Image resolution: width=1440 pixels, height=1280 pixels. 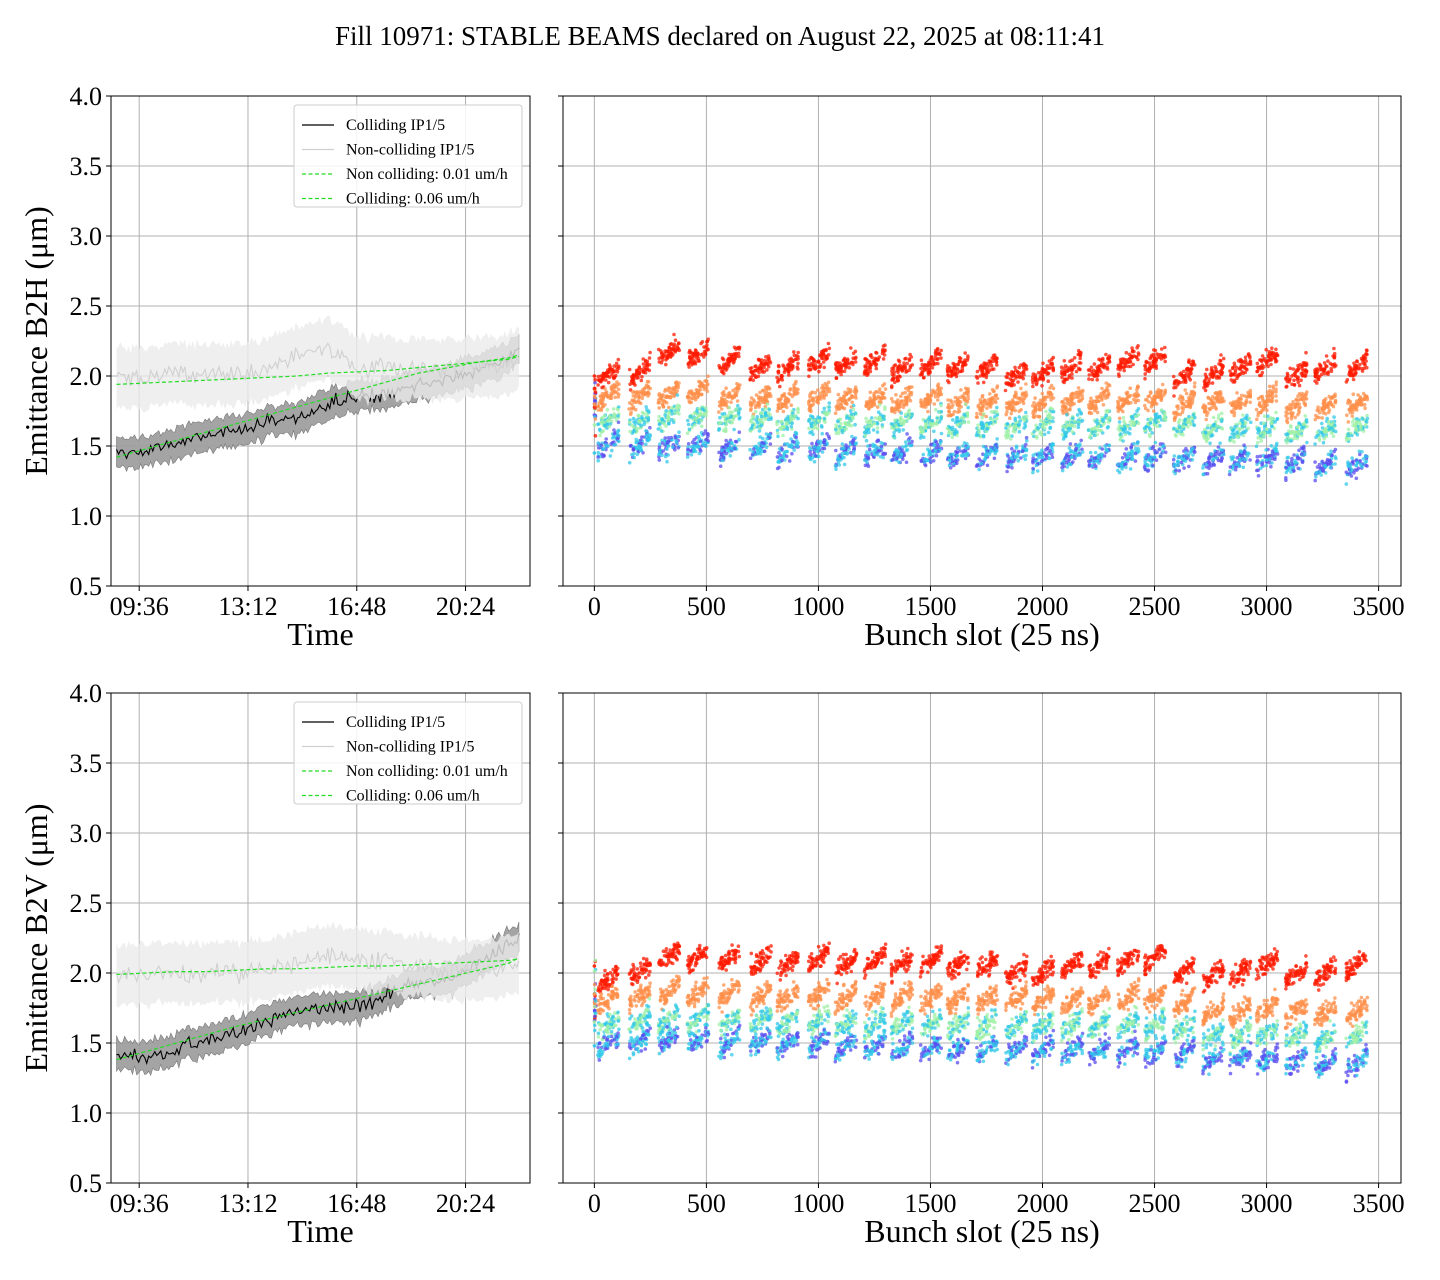 What do you see at coordinates (1155, 606) in the screenshot?
I see `x-tick-label: 2500` at bounding box center [1155, 606].